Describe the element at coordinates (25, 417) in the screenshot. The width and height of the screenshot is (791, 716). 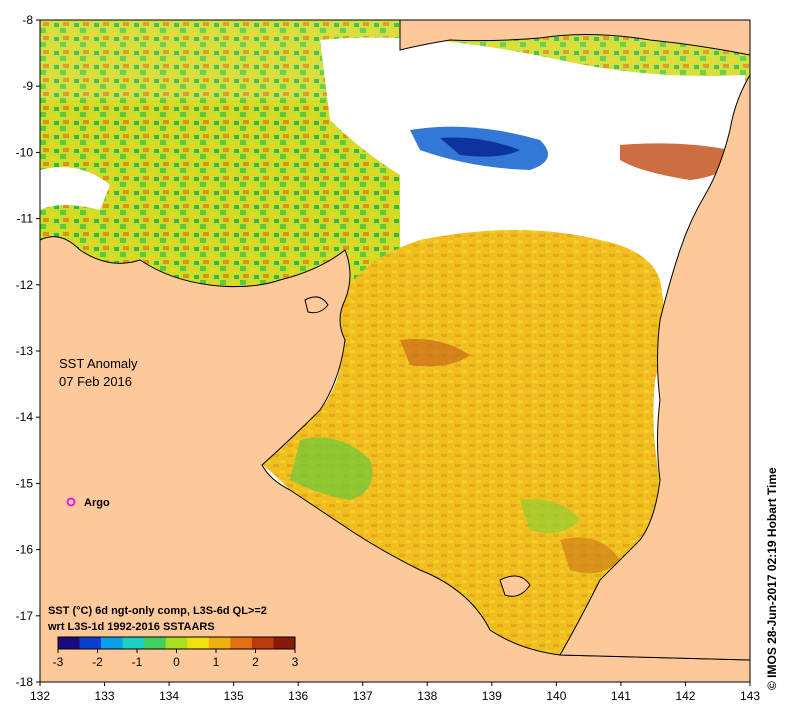
I see `y-tick-label: -14` at that location.